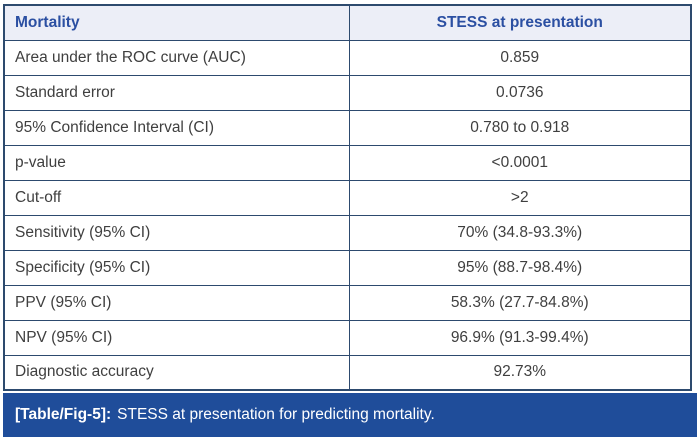  I want to click on row-value: <0.0001, so click(520, 162).